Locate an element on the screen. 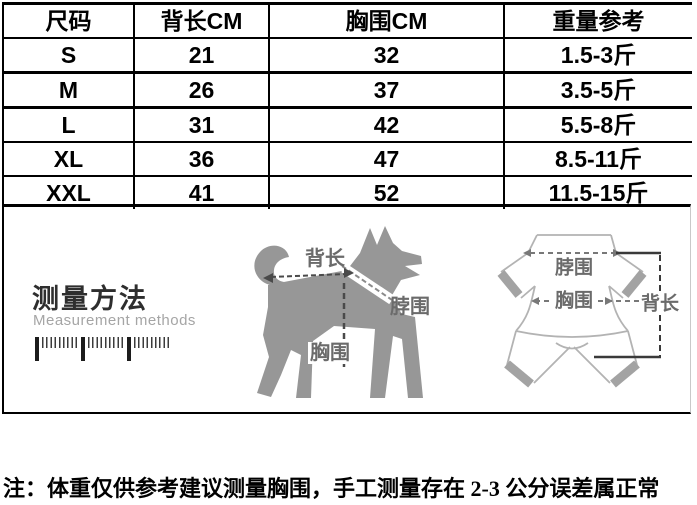 Image resolution: width=697 pixels, height=505 pixels. table-row: M 26 37 3.5-5斤 is located at coordinates (347, 90).